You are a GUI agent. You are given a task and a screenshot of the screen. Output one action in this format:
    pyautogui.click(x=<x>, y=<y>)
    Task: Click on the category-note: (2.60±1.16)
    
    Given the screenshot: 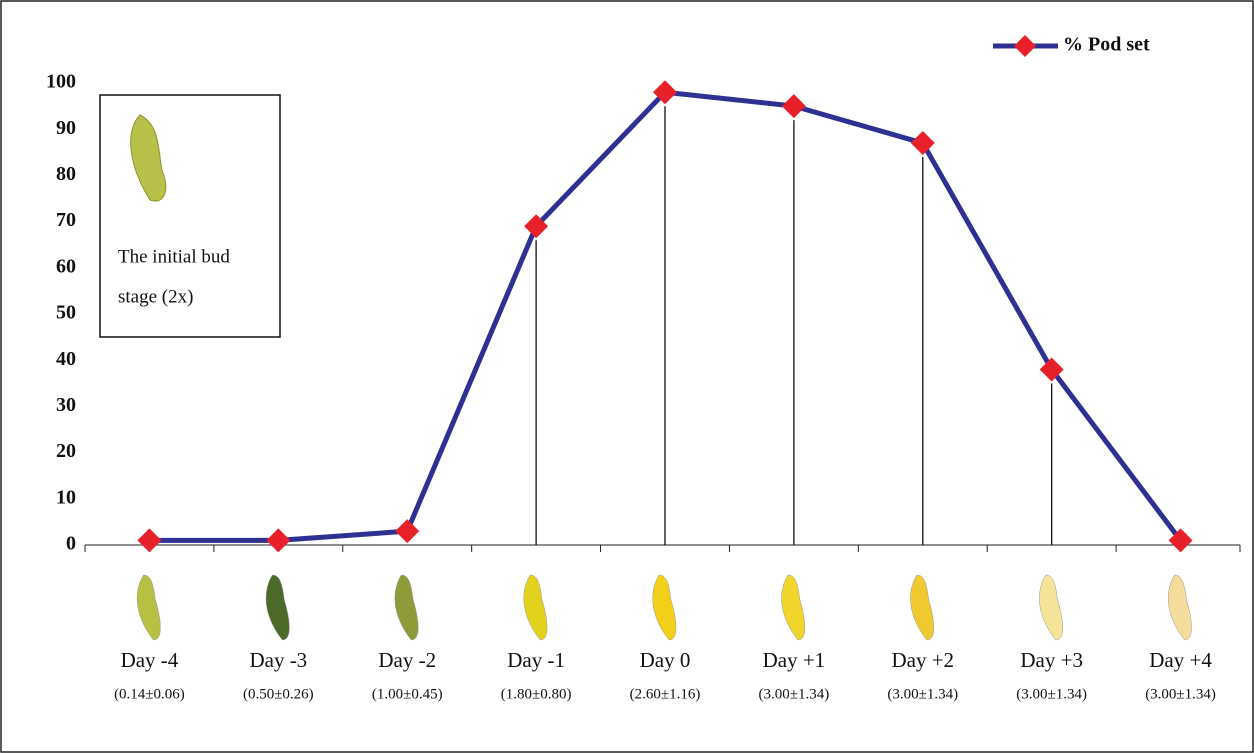 What is the action you would take?
    pyautogui.click(x=665, y=694)
    